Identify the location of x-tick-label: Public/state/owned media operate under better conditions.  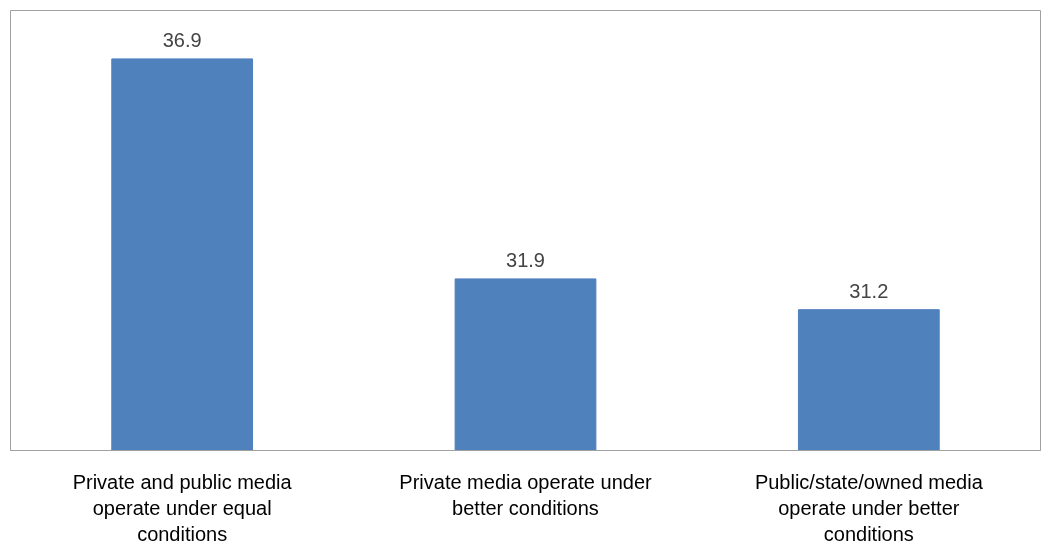
(869, 508).